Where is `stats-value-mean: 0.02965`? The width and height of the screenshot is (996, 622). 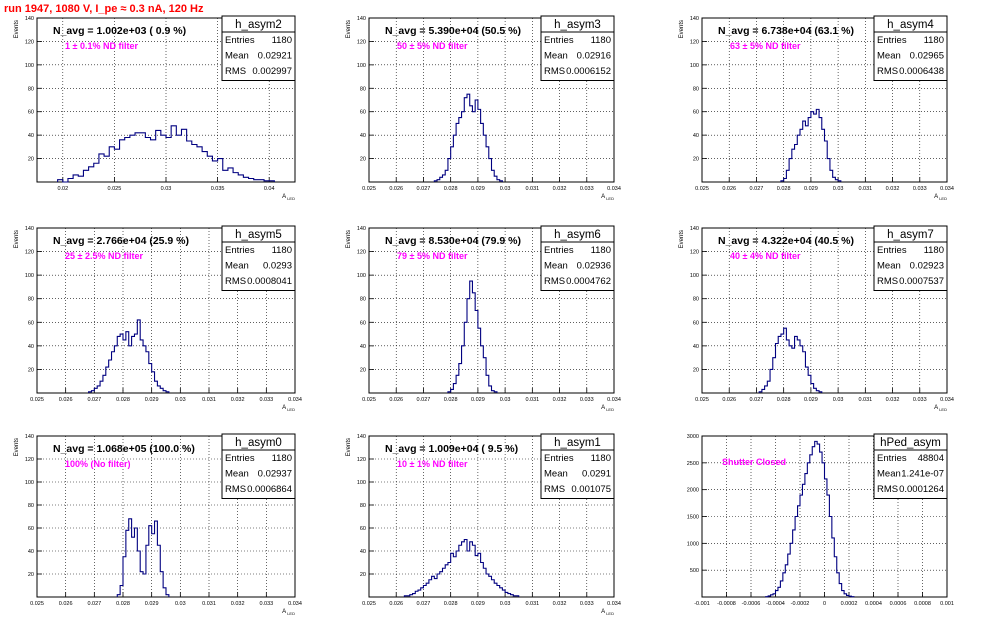
stats-value-mean: 0.02965 is located at coordinates (927, 56).